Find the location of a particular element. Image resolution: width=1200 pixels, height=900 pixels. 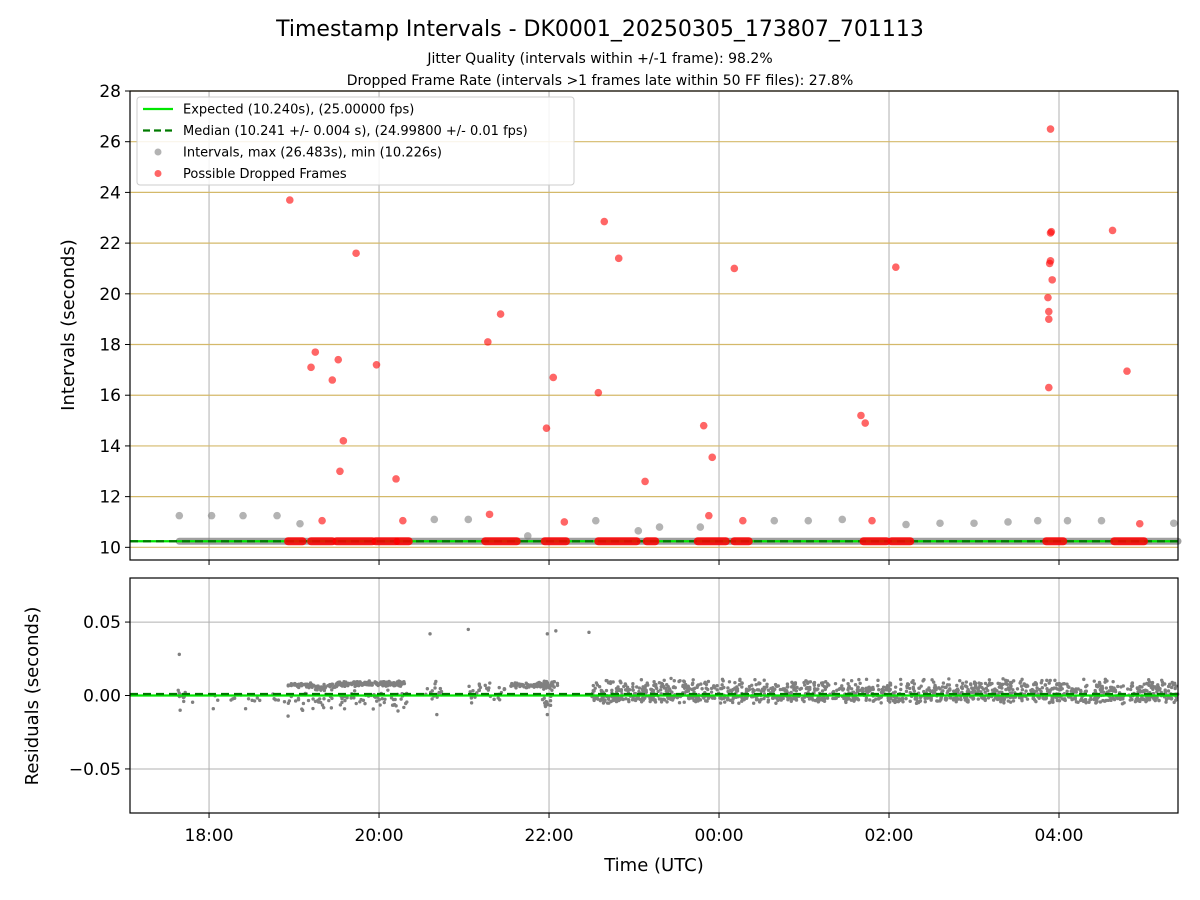

x-tick-label: 20:00 is located at coordinates (379, 836).